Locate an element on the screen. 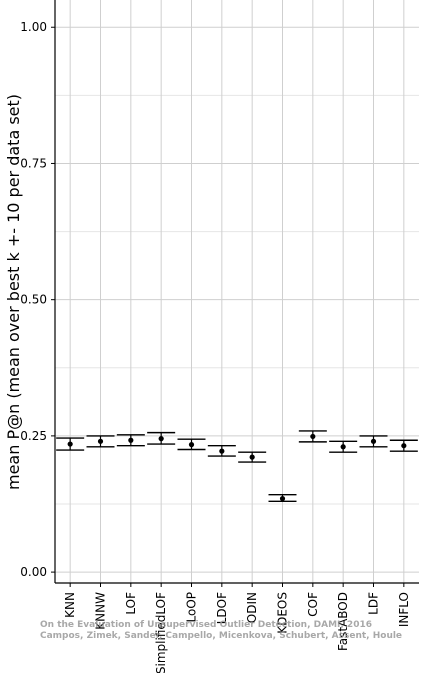 The image size is (424, 673). mean-point-kdeos is located at coordinates (282, 498).